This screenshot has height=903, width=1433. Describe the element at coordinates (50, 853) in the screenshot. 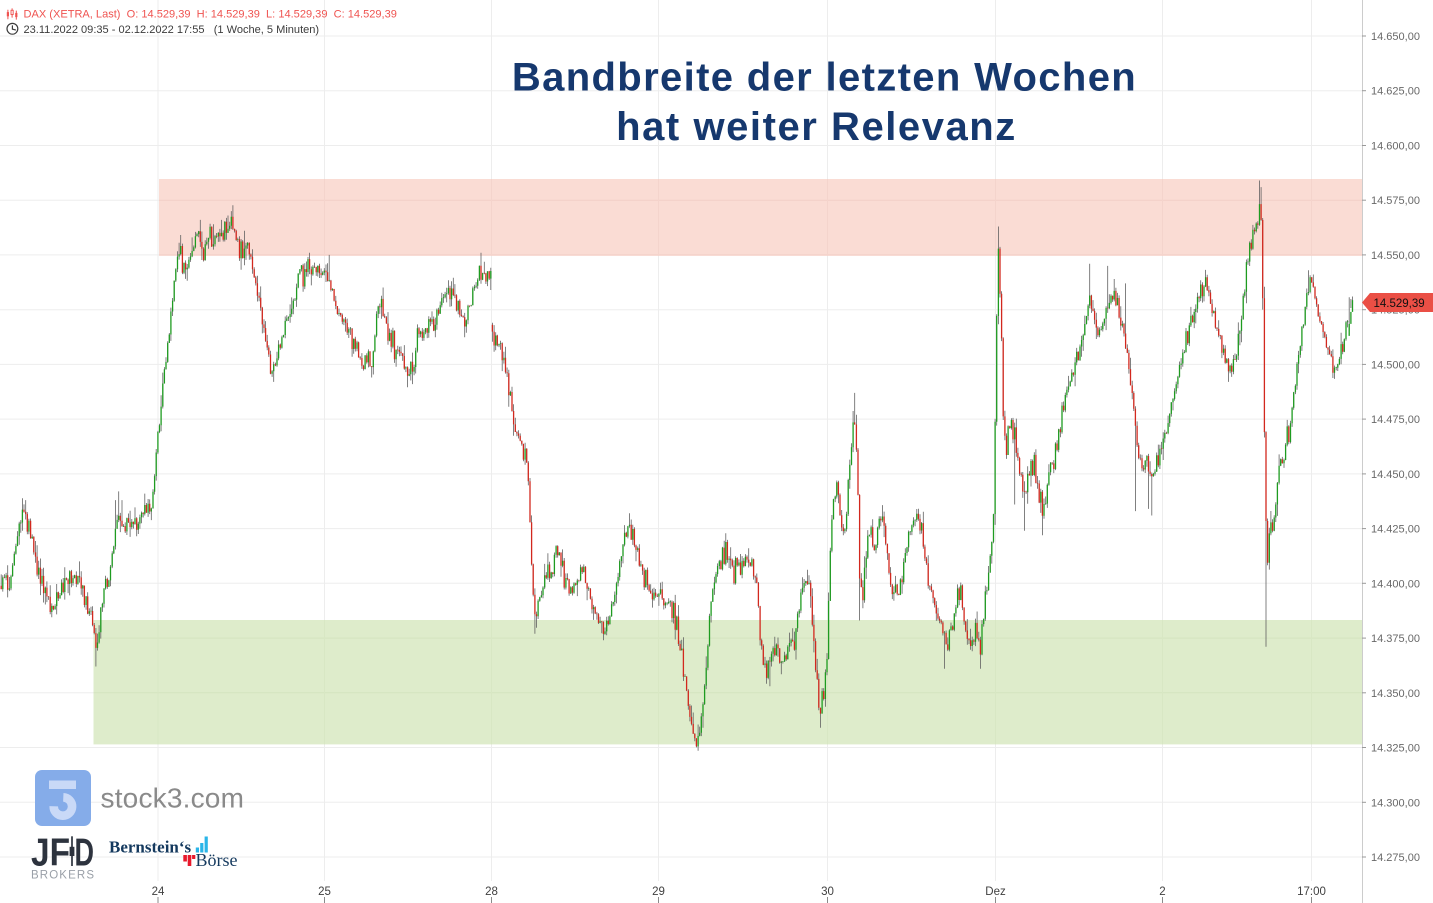

I see `svg-text: JF` at that location.